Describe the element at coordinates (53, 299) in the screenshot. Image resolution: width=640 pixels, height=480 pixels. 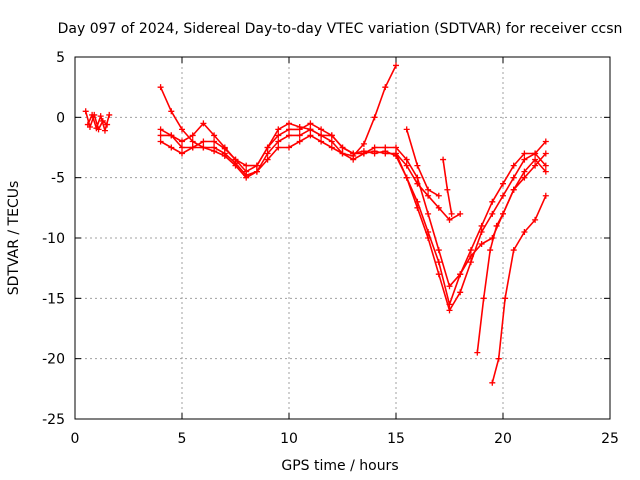
I see `y-tick-label: -15` at that location.